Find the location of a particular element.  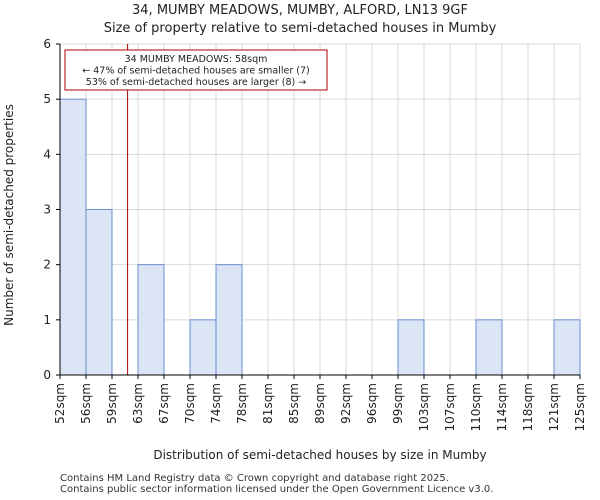

x-tick-label: 118sqm is located at coordinates (528, 407).